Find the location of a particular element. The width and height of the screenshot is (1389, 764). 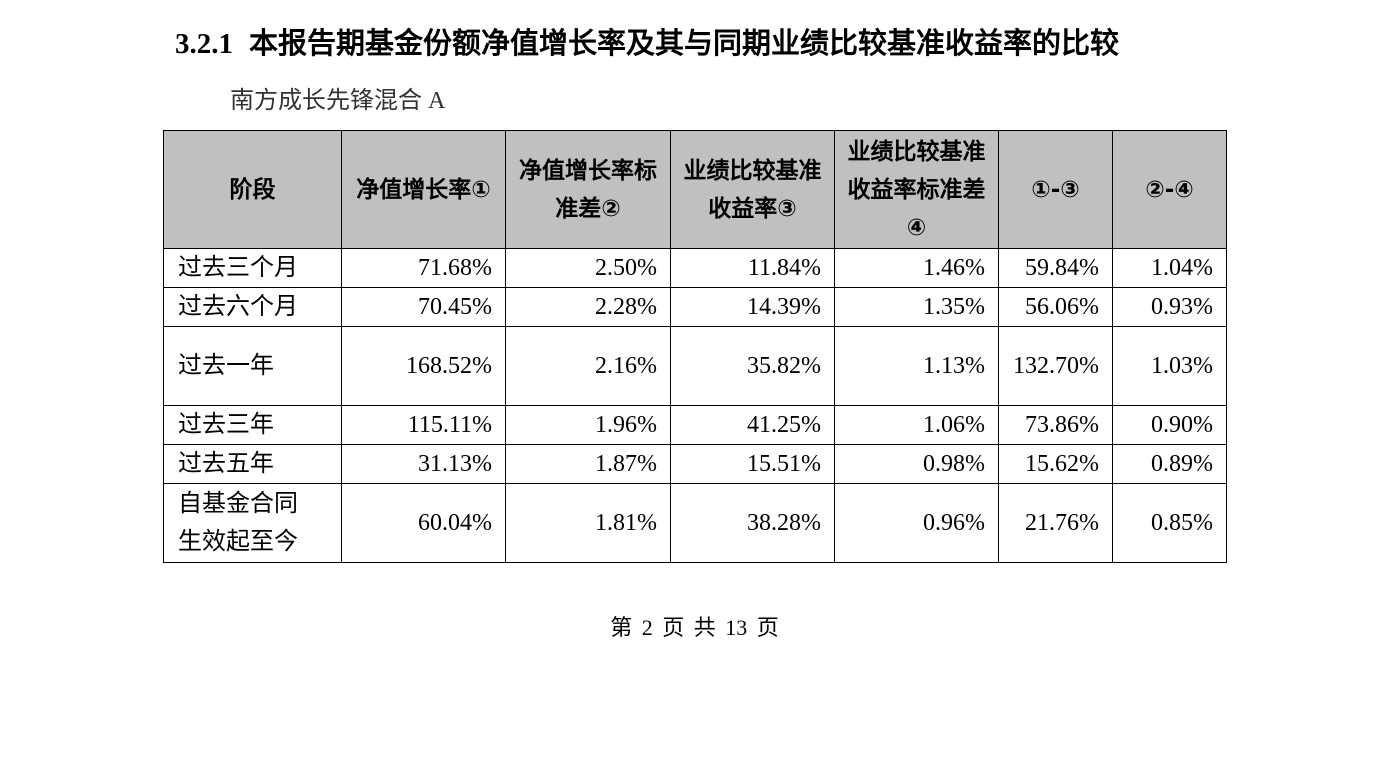

value-cell: 2.50% is located at coordinates (588, 268).